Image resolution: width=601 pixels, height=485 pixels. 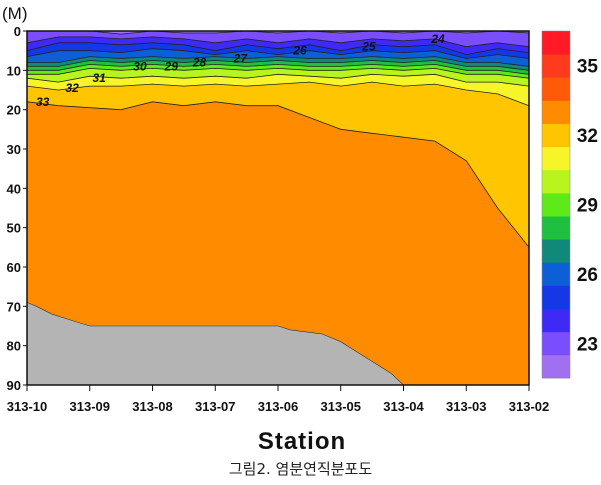 What do you see at coordinates (299, 51) in the screenshot?
I see `contour-label-26: 26` at bounding box center [299, 51].